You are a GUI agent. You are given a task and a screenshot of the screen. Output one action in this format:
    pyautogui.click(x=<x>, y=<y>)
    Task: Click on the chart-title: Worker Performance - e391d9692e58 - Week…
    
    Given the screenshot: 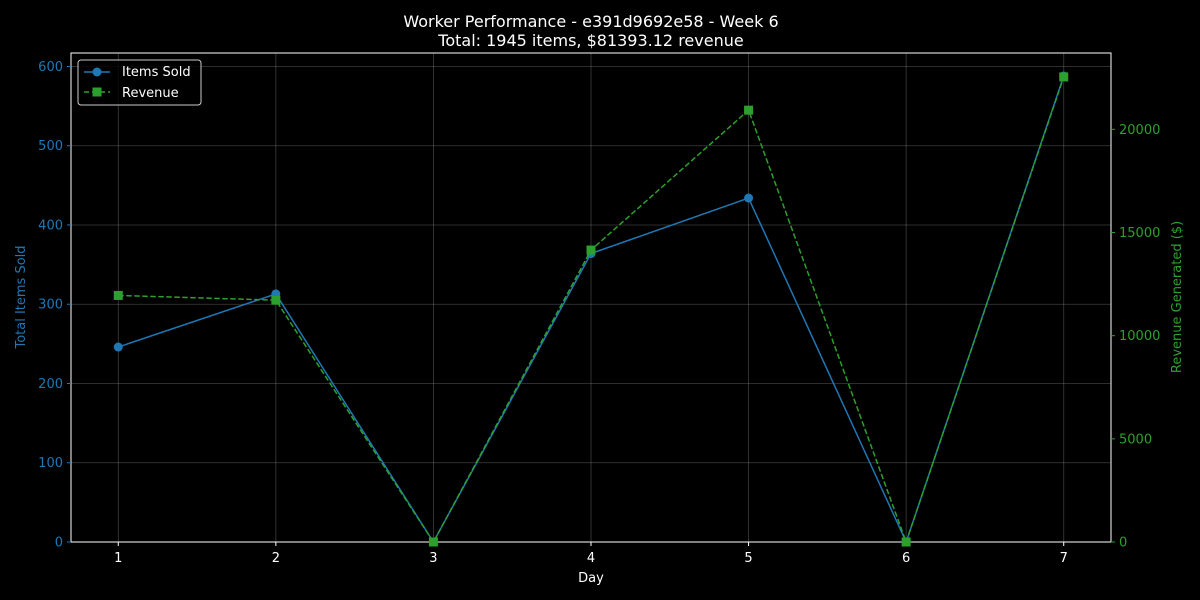 What is the action you would take?
    pyautogui.click(x=590, y=21)
    